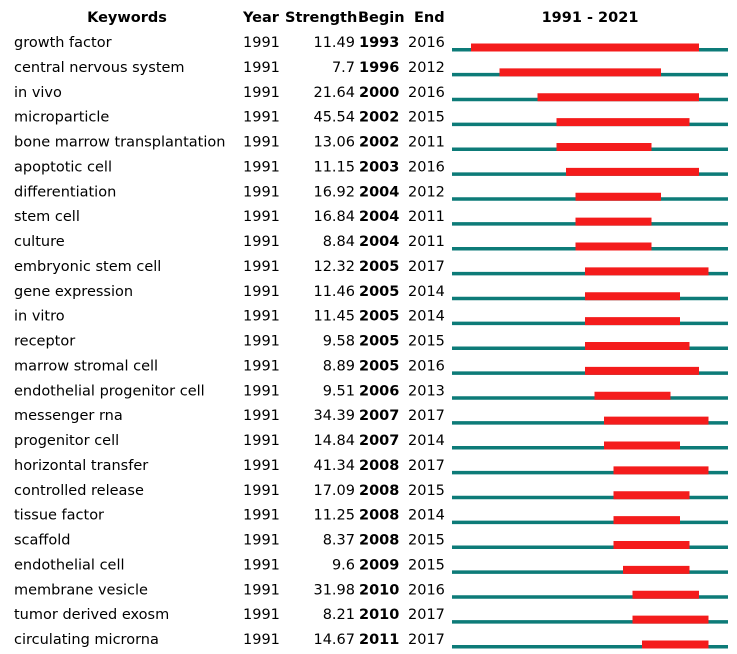 This screenshot has height=654, width=737. Describe the element at coordinates (81, 466) in the screenshot. I see `keyword: horizontal transfer` at that location.